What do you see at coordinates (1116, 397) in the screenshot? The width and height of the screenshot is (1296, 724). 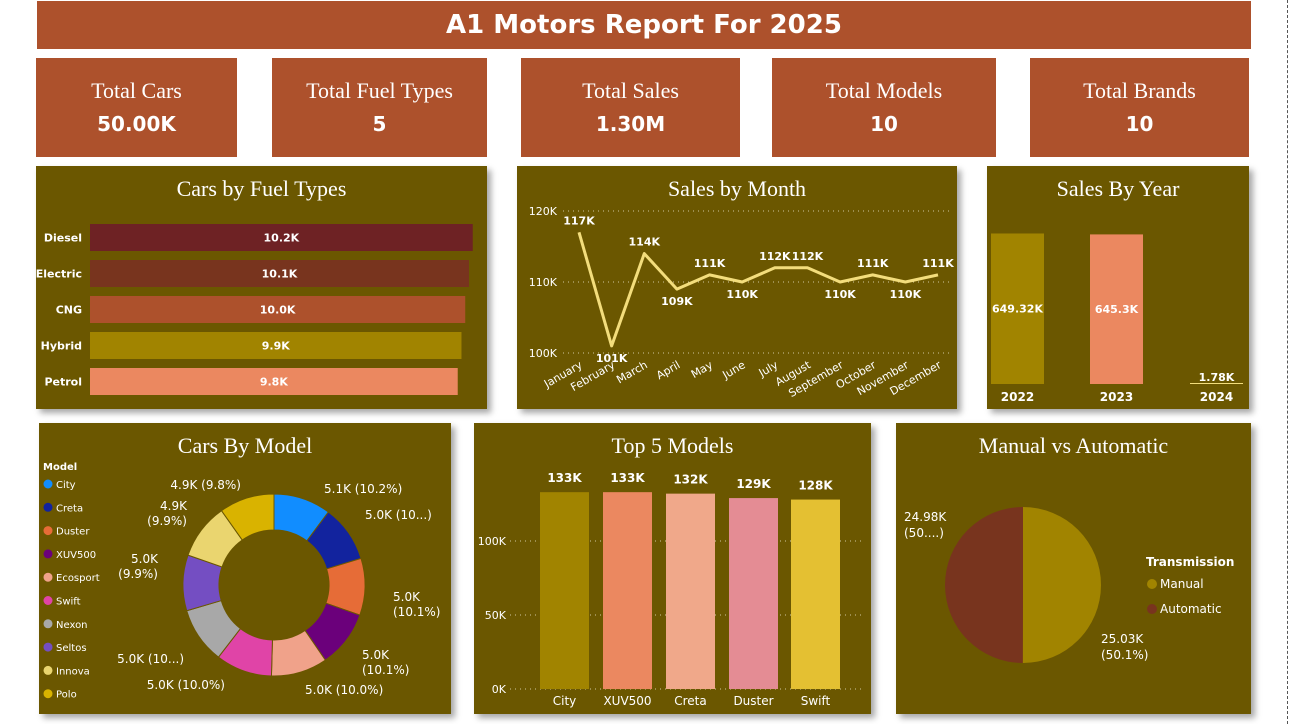 I see `year-x-tick: 2023` at bounding box center [1116, 397].